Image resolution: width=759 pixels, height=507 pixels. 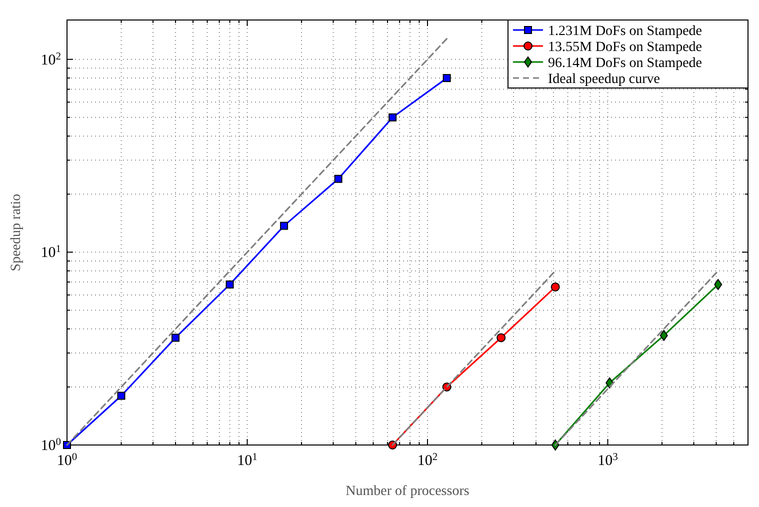 What do you see at coordinates (625, 47) in the screenshot?
I see `legend-label: 13.55M DoFs on Stampede` at bounding box center [625, 47].